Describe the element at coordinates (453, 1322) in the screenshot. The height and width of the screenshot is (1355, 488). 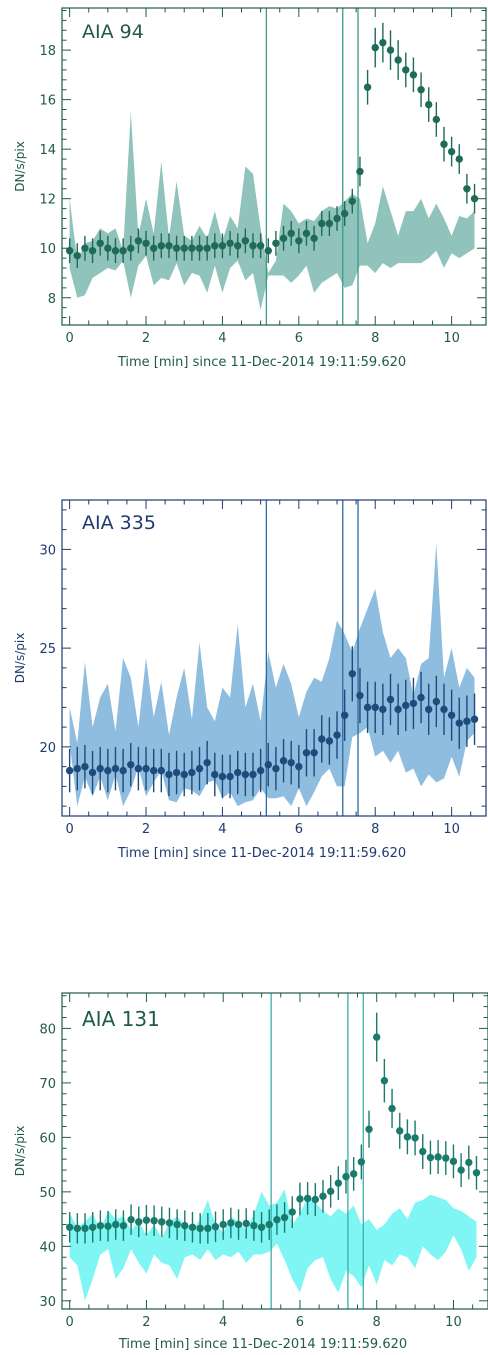
I see `x-tick-label: 10` at that location.